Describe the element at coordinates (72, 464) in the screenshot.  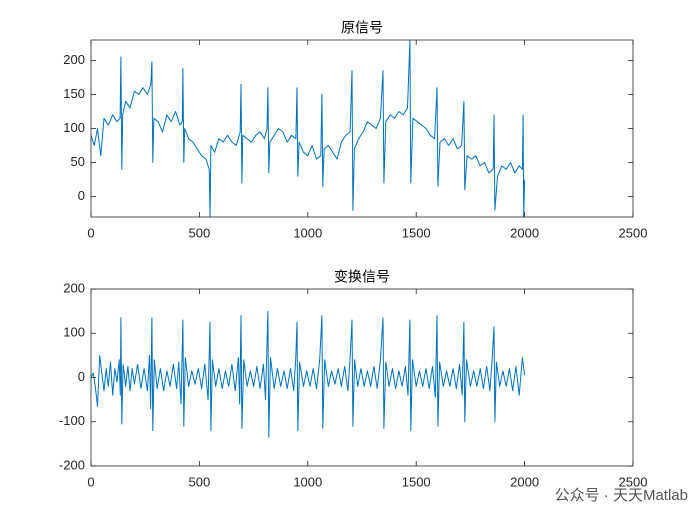
I see `y-tick-label: -200` at that location.